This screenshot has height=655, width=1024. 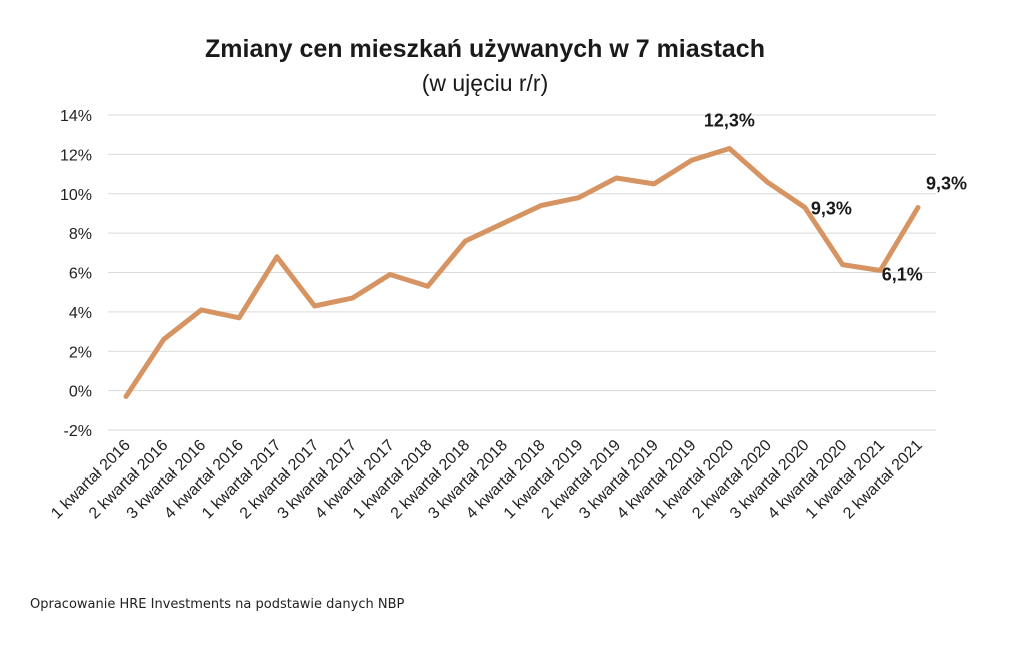 I want to click on data-labels: 12,3% 9,3% 6,1% 9,3%, so click(x=835, y=197).